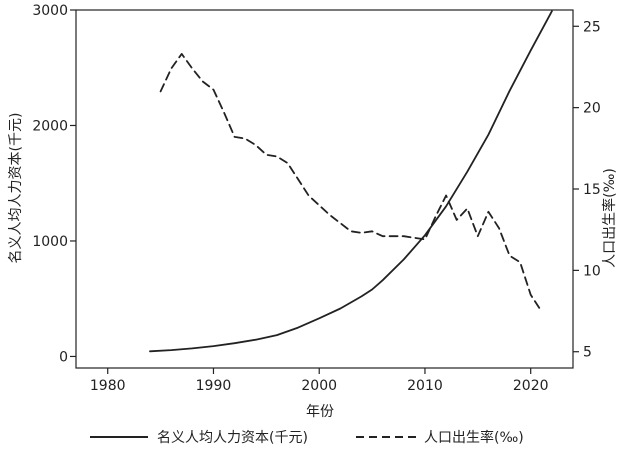  Describe the element at coordinates (16, 188) in the screenshot. I see `y-axis-left-title: 名义人均人力资本(千元)` at that location.